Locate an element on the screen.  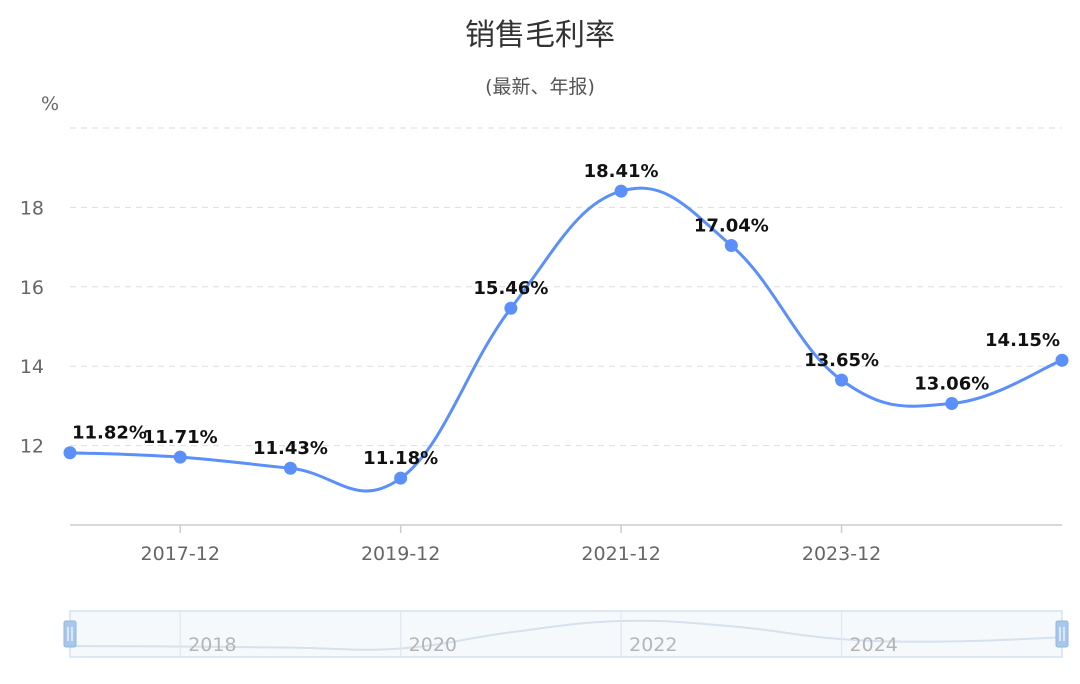
data-label: 18.41% is located at coordinates (621, 171).